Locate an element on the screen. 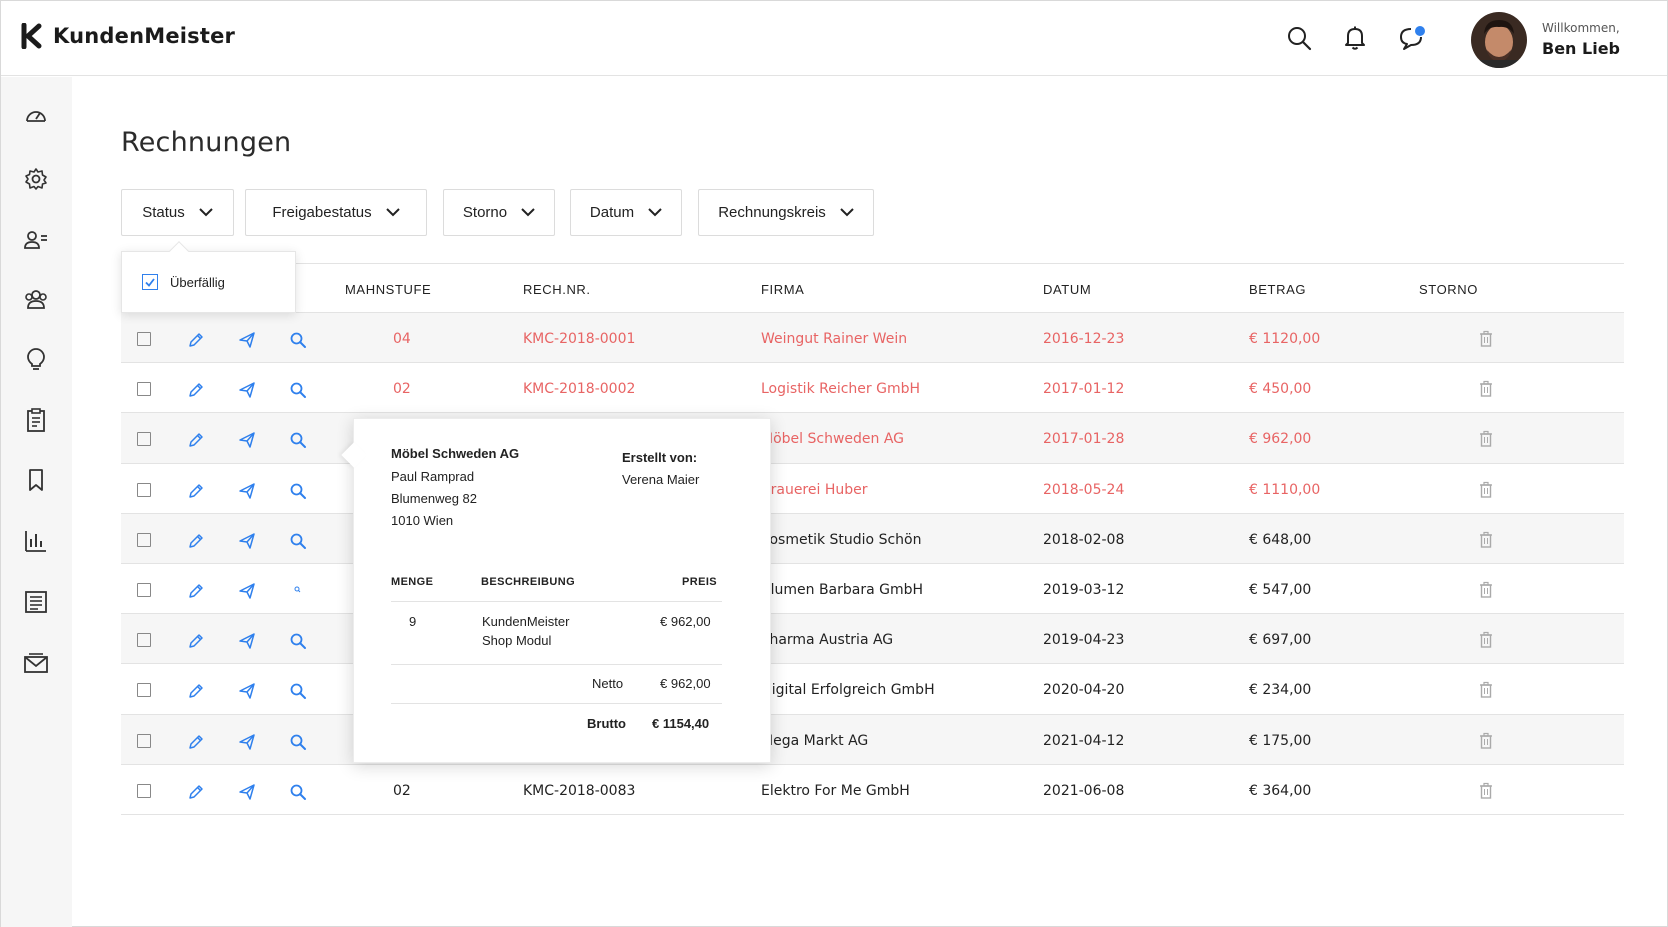 This screenshot has height=927, width=1668. cell-betrag: € 234,00 is located at coordinates (1280, 690).